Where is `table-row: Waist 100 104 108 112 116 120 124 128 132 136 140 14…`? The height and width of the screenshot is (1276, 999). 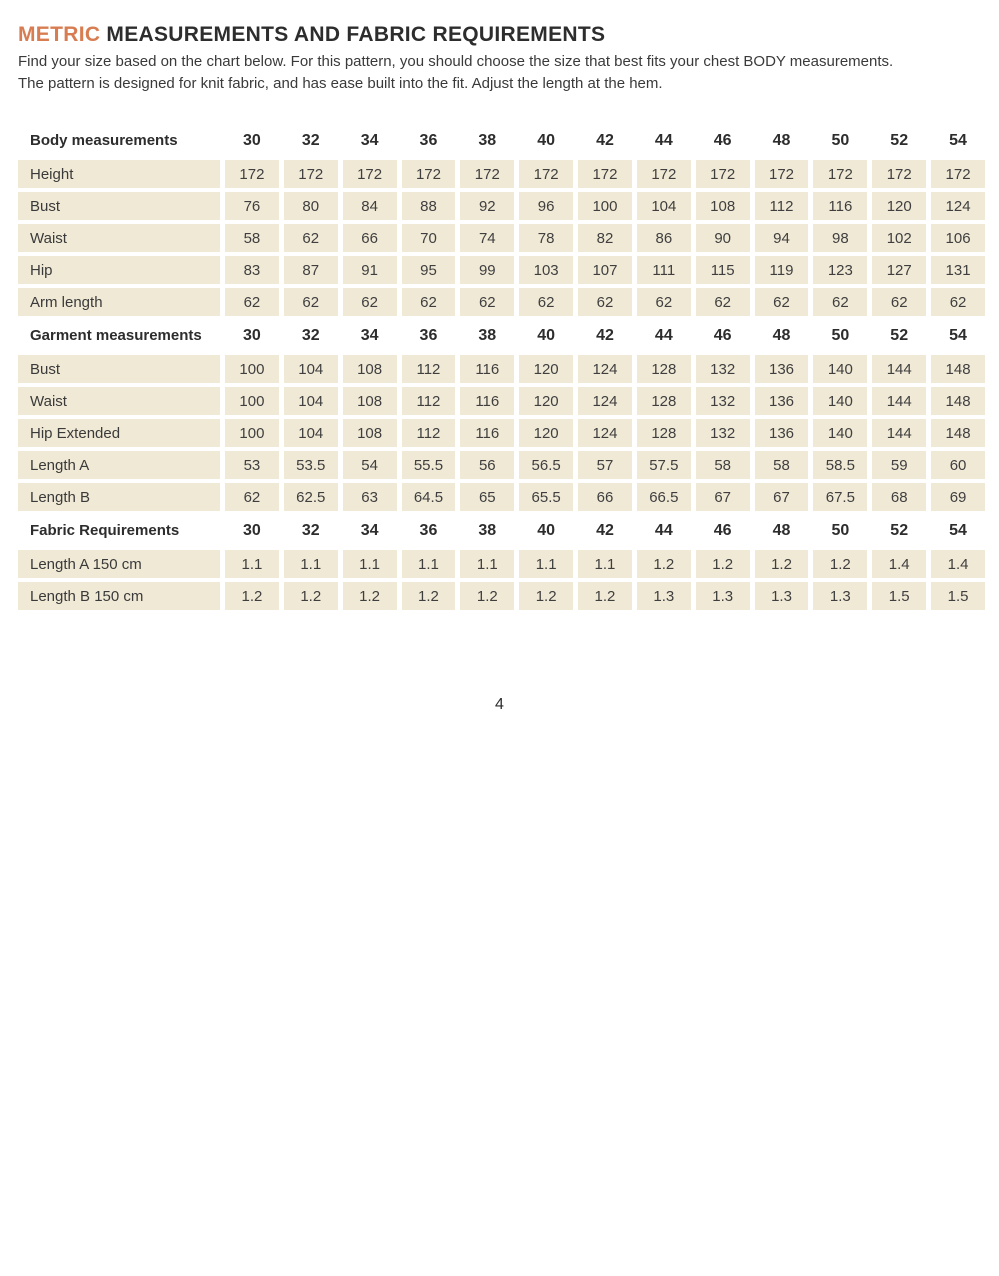 table-row: Waist 100 104 108 112 116 120 124 128 132 136 140 14… is located at coordinates (501, 401).